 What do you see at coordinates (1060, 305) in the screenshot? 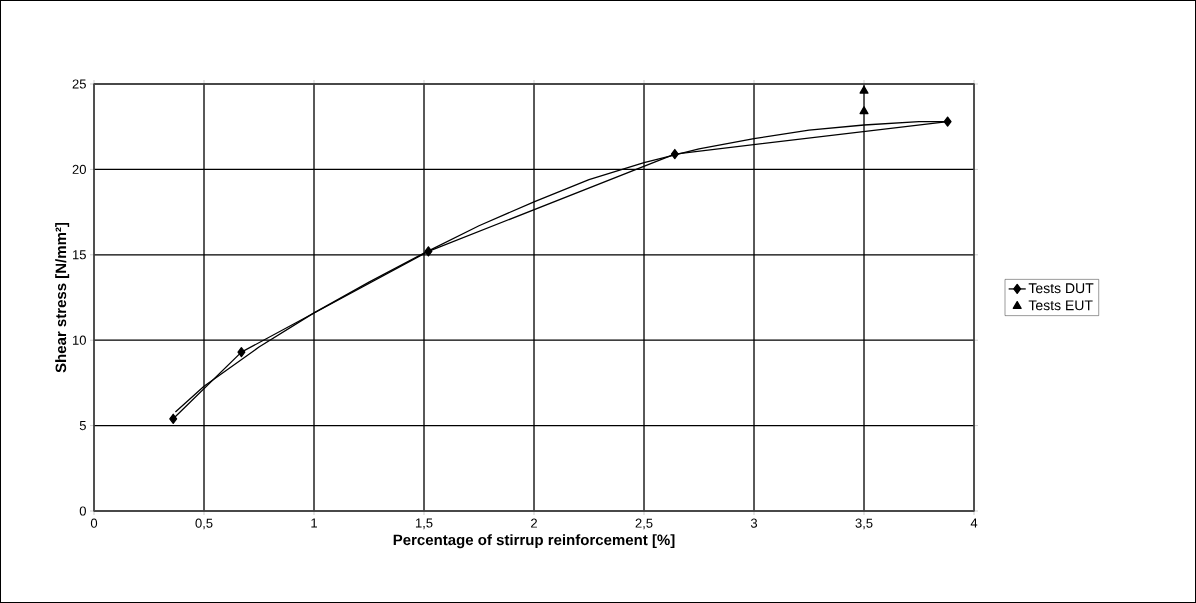
I see `legend-label: Tests EUT` at bounding box center [1060, 305].